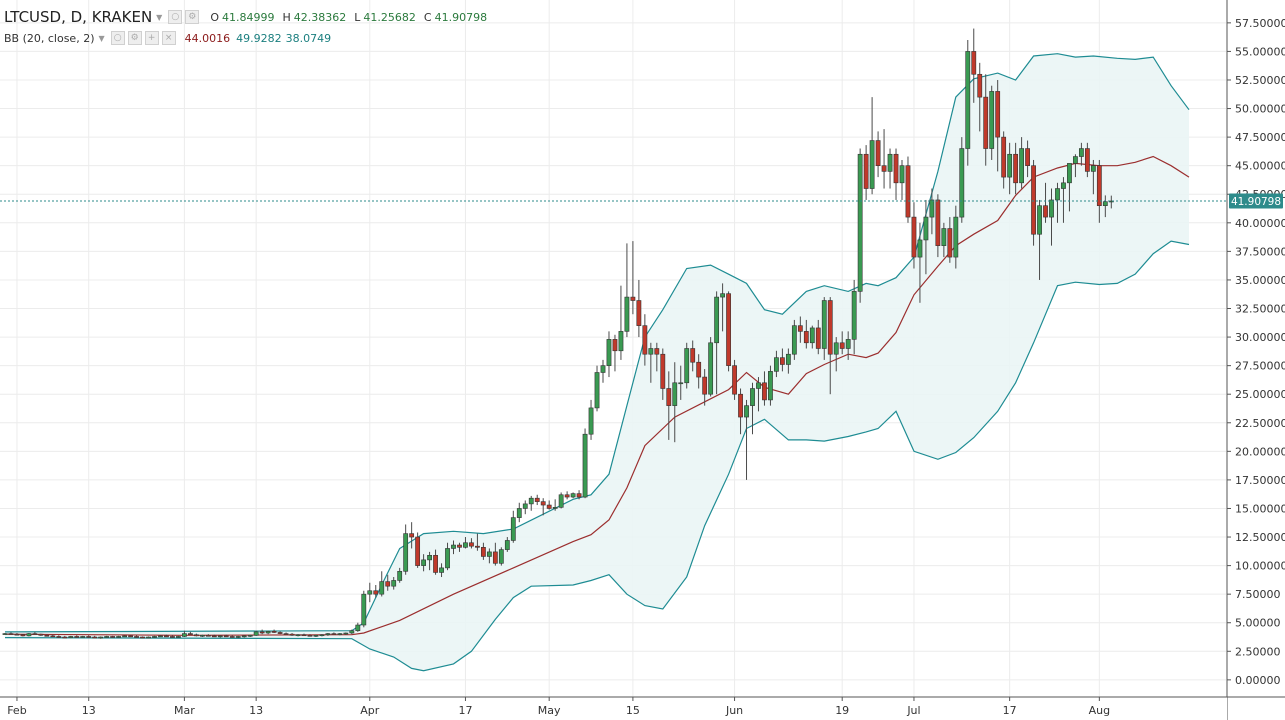 The width and height of the screenshot is (1285, 720). I want to click on indicator-lower-value: 38.0749, so click(308, 38).